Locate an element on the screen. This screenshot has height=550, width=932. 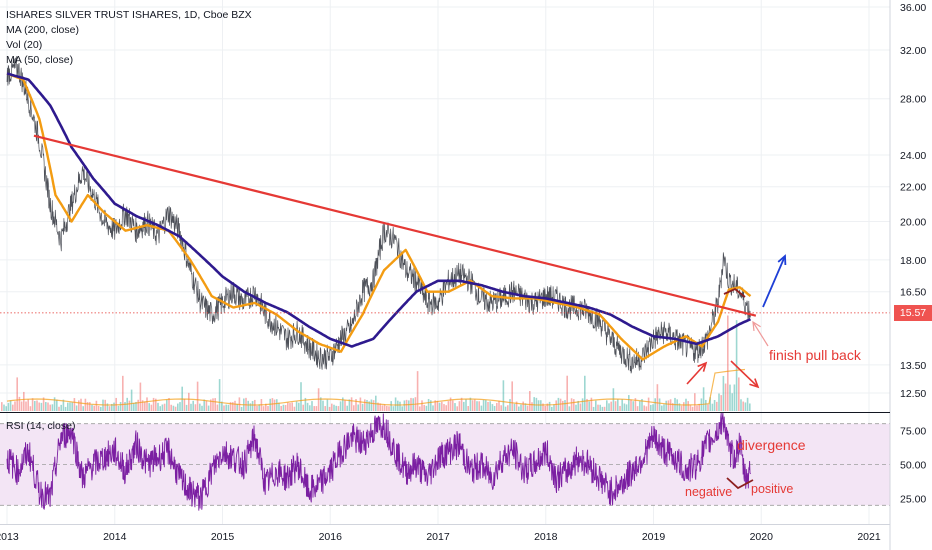
arrow-volume-rise-head is located at coordinates (702, 366).